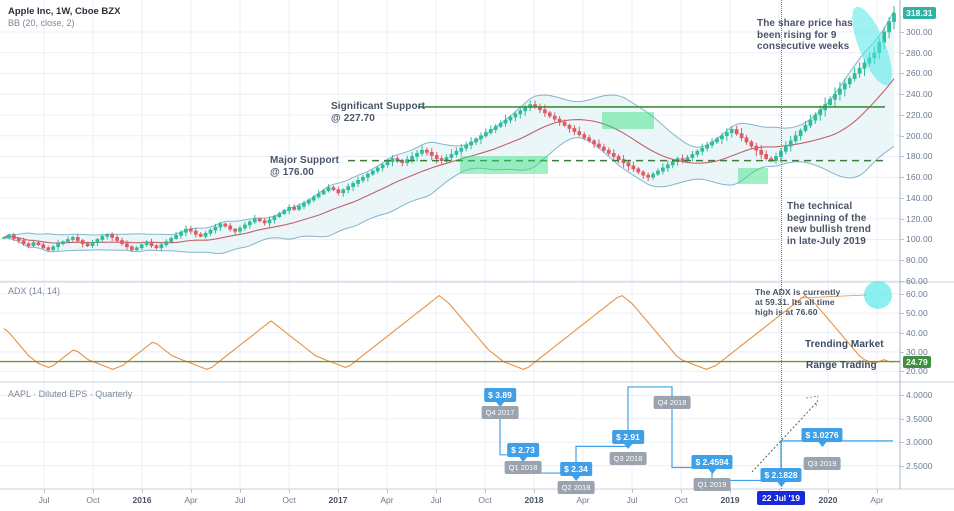 The image size is (954, 511). What do you see at coordinates (919, 239) in the screenshot?
I see `axis-tick: 100.00` at bounding box center [919, 239].